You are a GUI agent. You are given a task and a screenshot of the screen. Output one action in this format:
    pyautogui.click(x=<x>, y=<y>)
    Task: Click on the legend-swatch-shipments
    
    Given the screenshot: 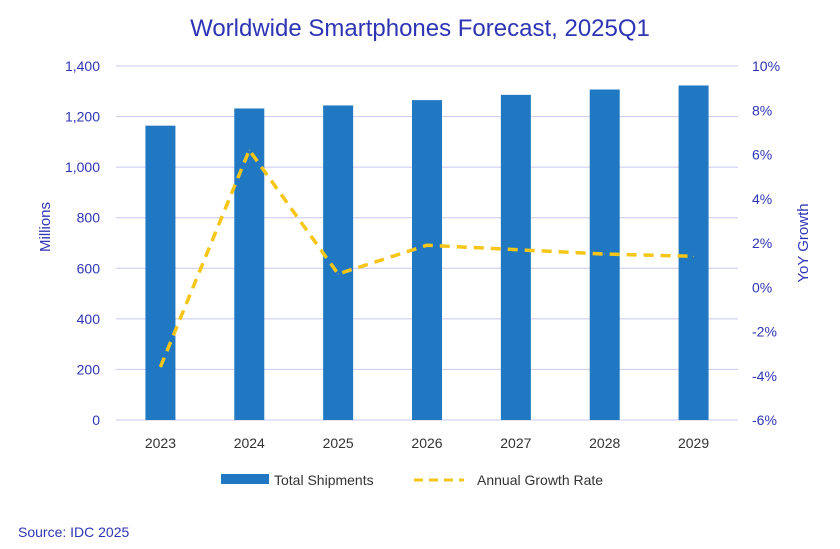 What is the action you would take?
    pyautogui.click(x=245, y=479)
    